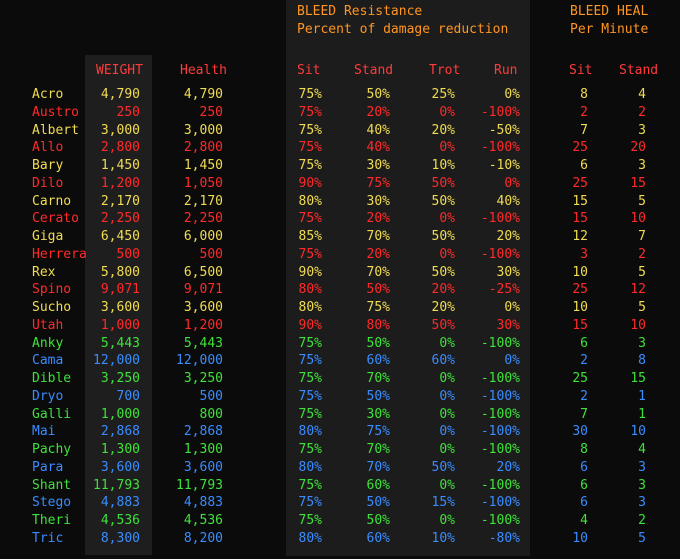 This screenshot has width=680, height=559. Describe the element at coordinates (642, 254) in the screenshot. I see `cell-heal-stand: 2` at that location.